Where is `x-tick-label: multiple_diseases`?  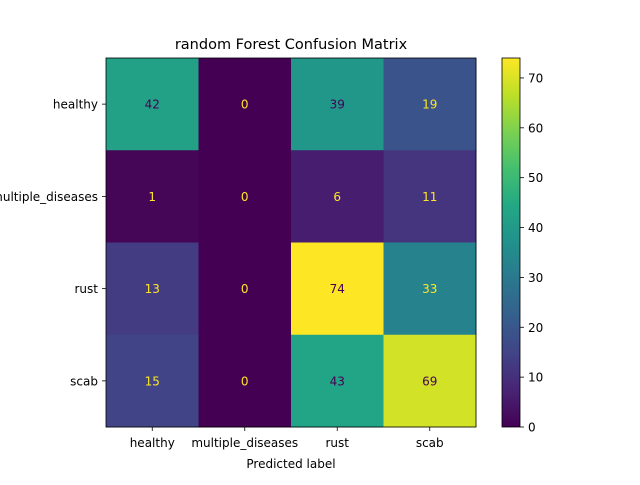
x-tick-label: multiple_diseases is located at coordinates (244, 443).